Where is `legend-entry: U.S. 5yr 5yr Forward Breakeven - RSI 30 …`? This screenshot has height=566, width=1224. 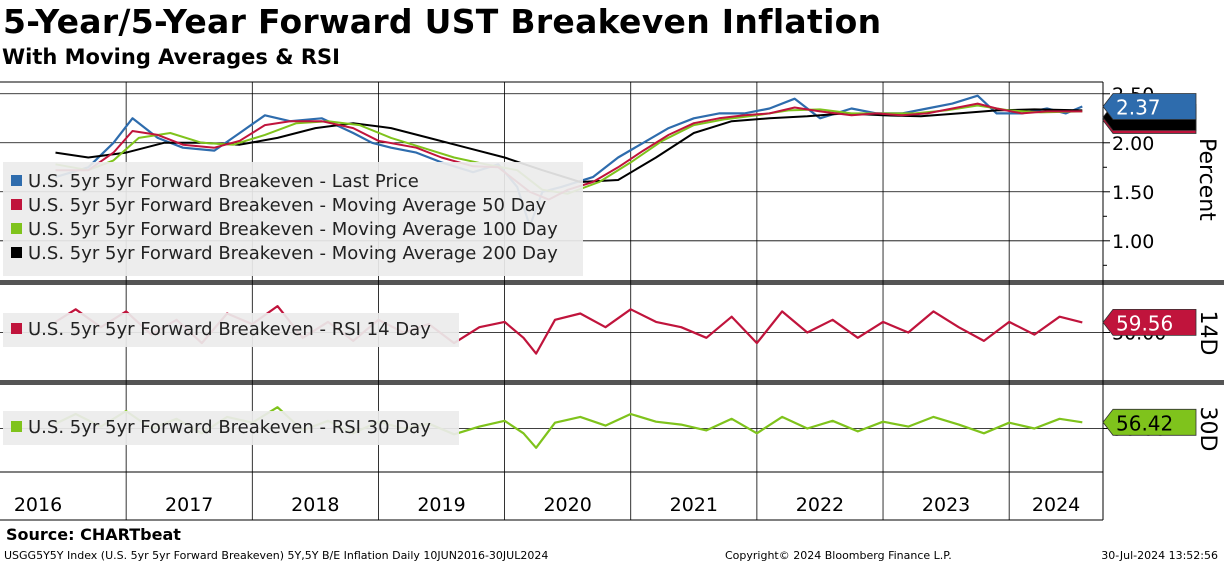 legend-entry: U.S. 5yr 5yr Forward Breakeven - RSI 30 … is located at coordinates (229, 427).